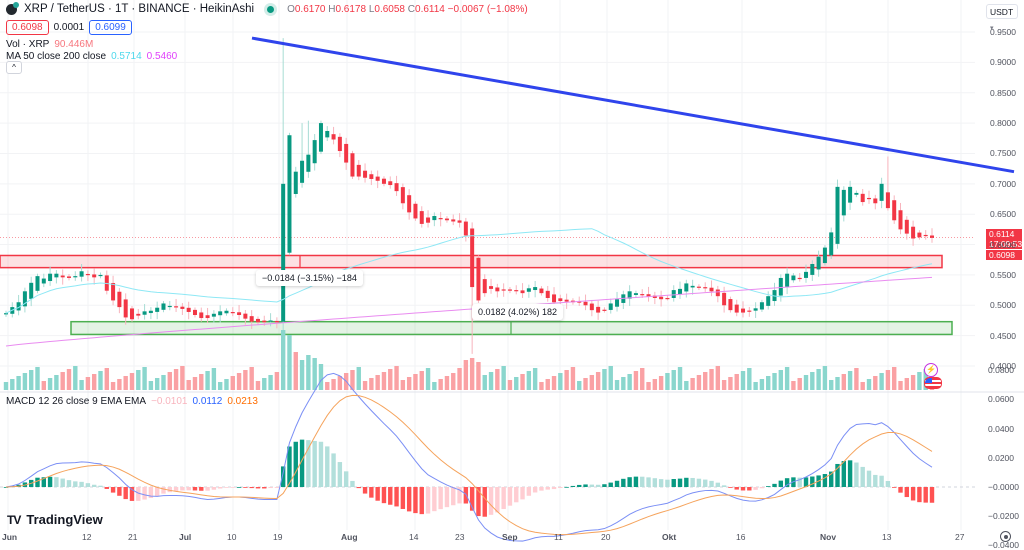 The width and height of the screenshot is (1024, 550). I want to click on settings-icon, so click(1005, 536).